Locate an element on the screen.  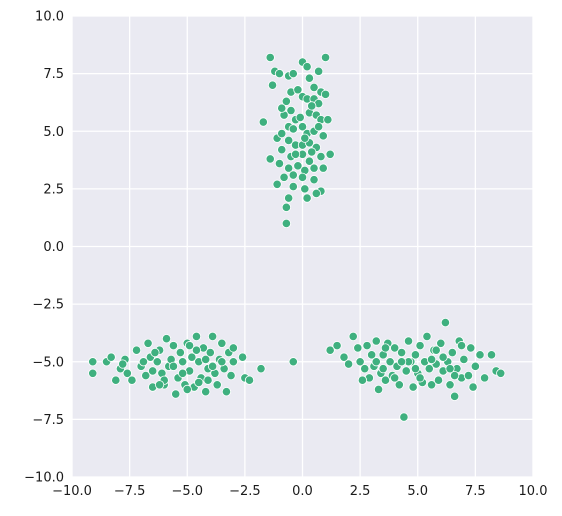
x-tick-label: 7.5 is located at coordinates (475, 491).